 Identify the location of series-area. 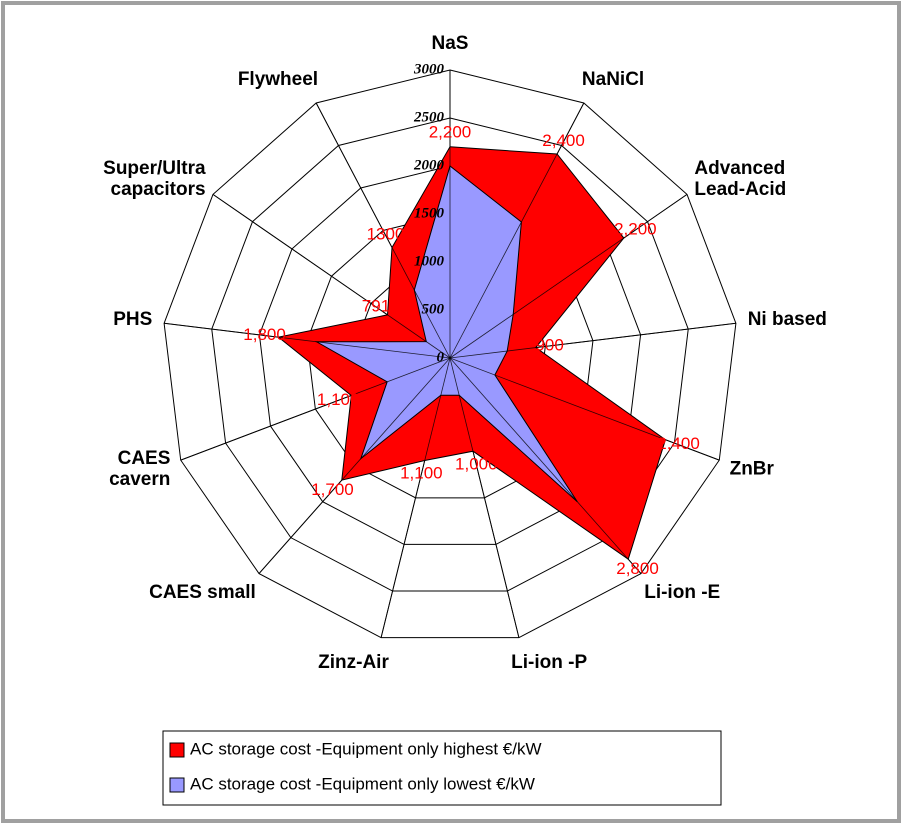
(446, 334).